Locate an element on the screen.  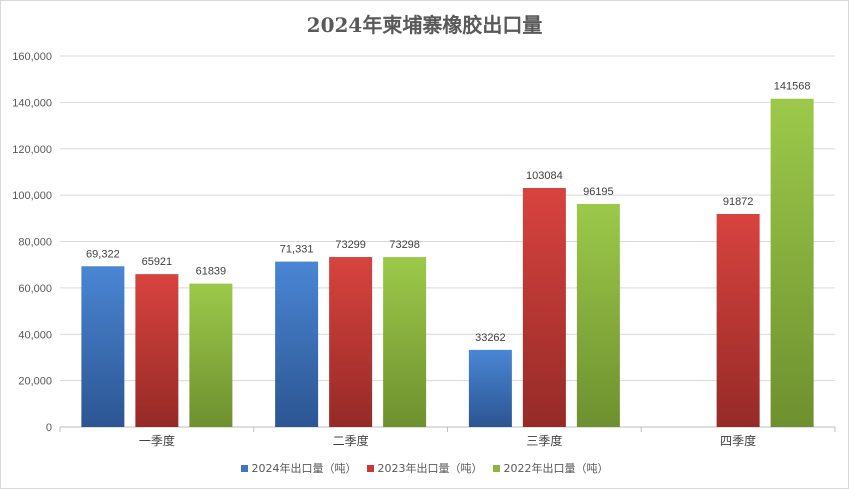
x-tick-label: 一季度 is located at coordinates (157, 440).